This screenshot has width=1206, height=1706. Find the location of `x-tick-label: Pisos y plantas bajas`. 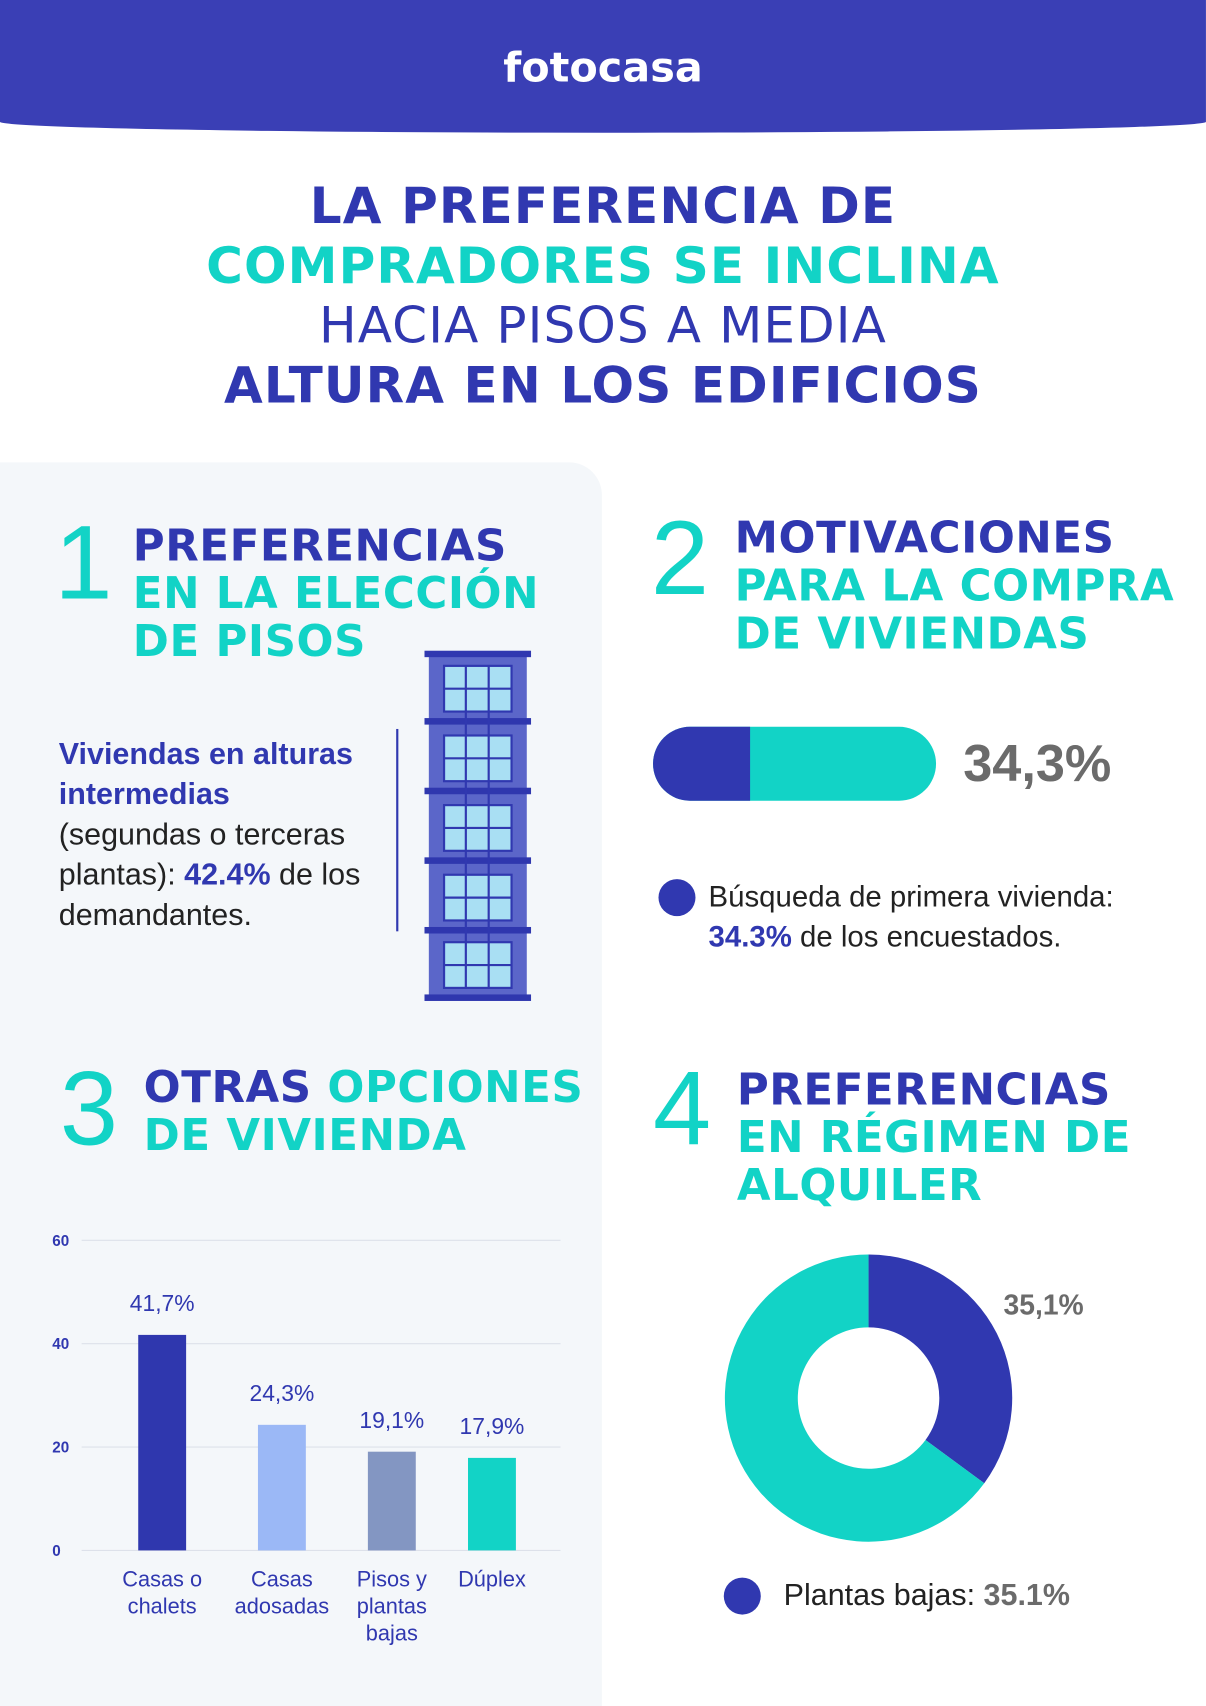

x-tick-label: Pisos y plantas bajas is located at coordinates (391, 1607).